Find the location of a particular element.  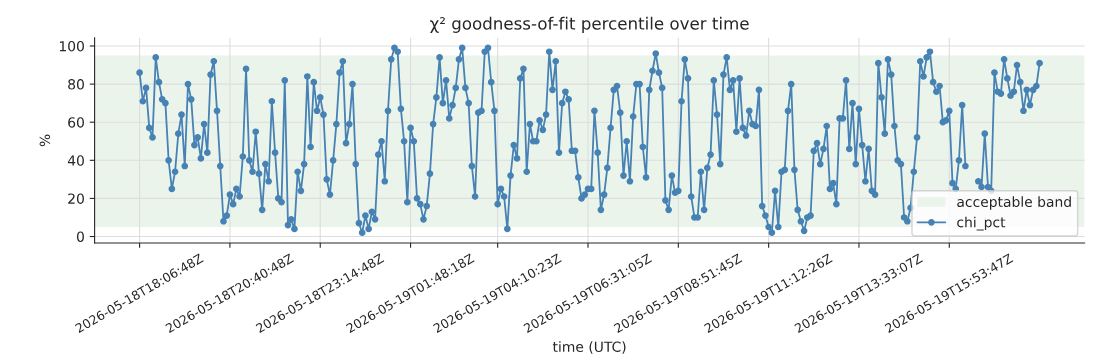

y-tick-label: 20 is located at coordinates (76, 198).